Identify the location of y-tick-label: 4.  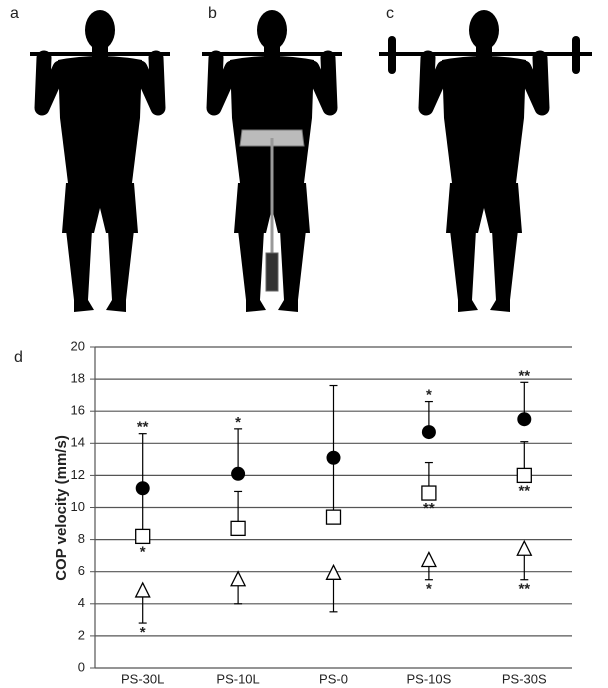
(81, 602).